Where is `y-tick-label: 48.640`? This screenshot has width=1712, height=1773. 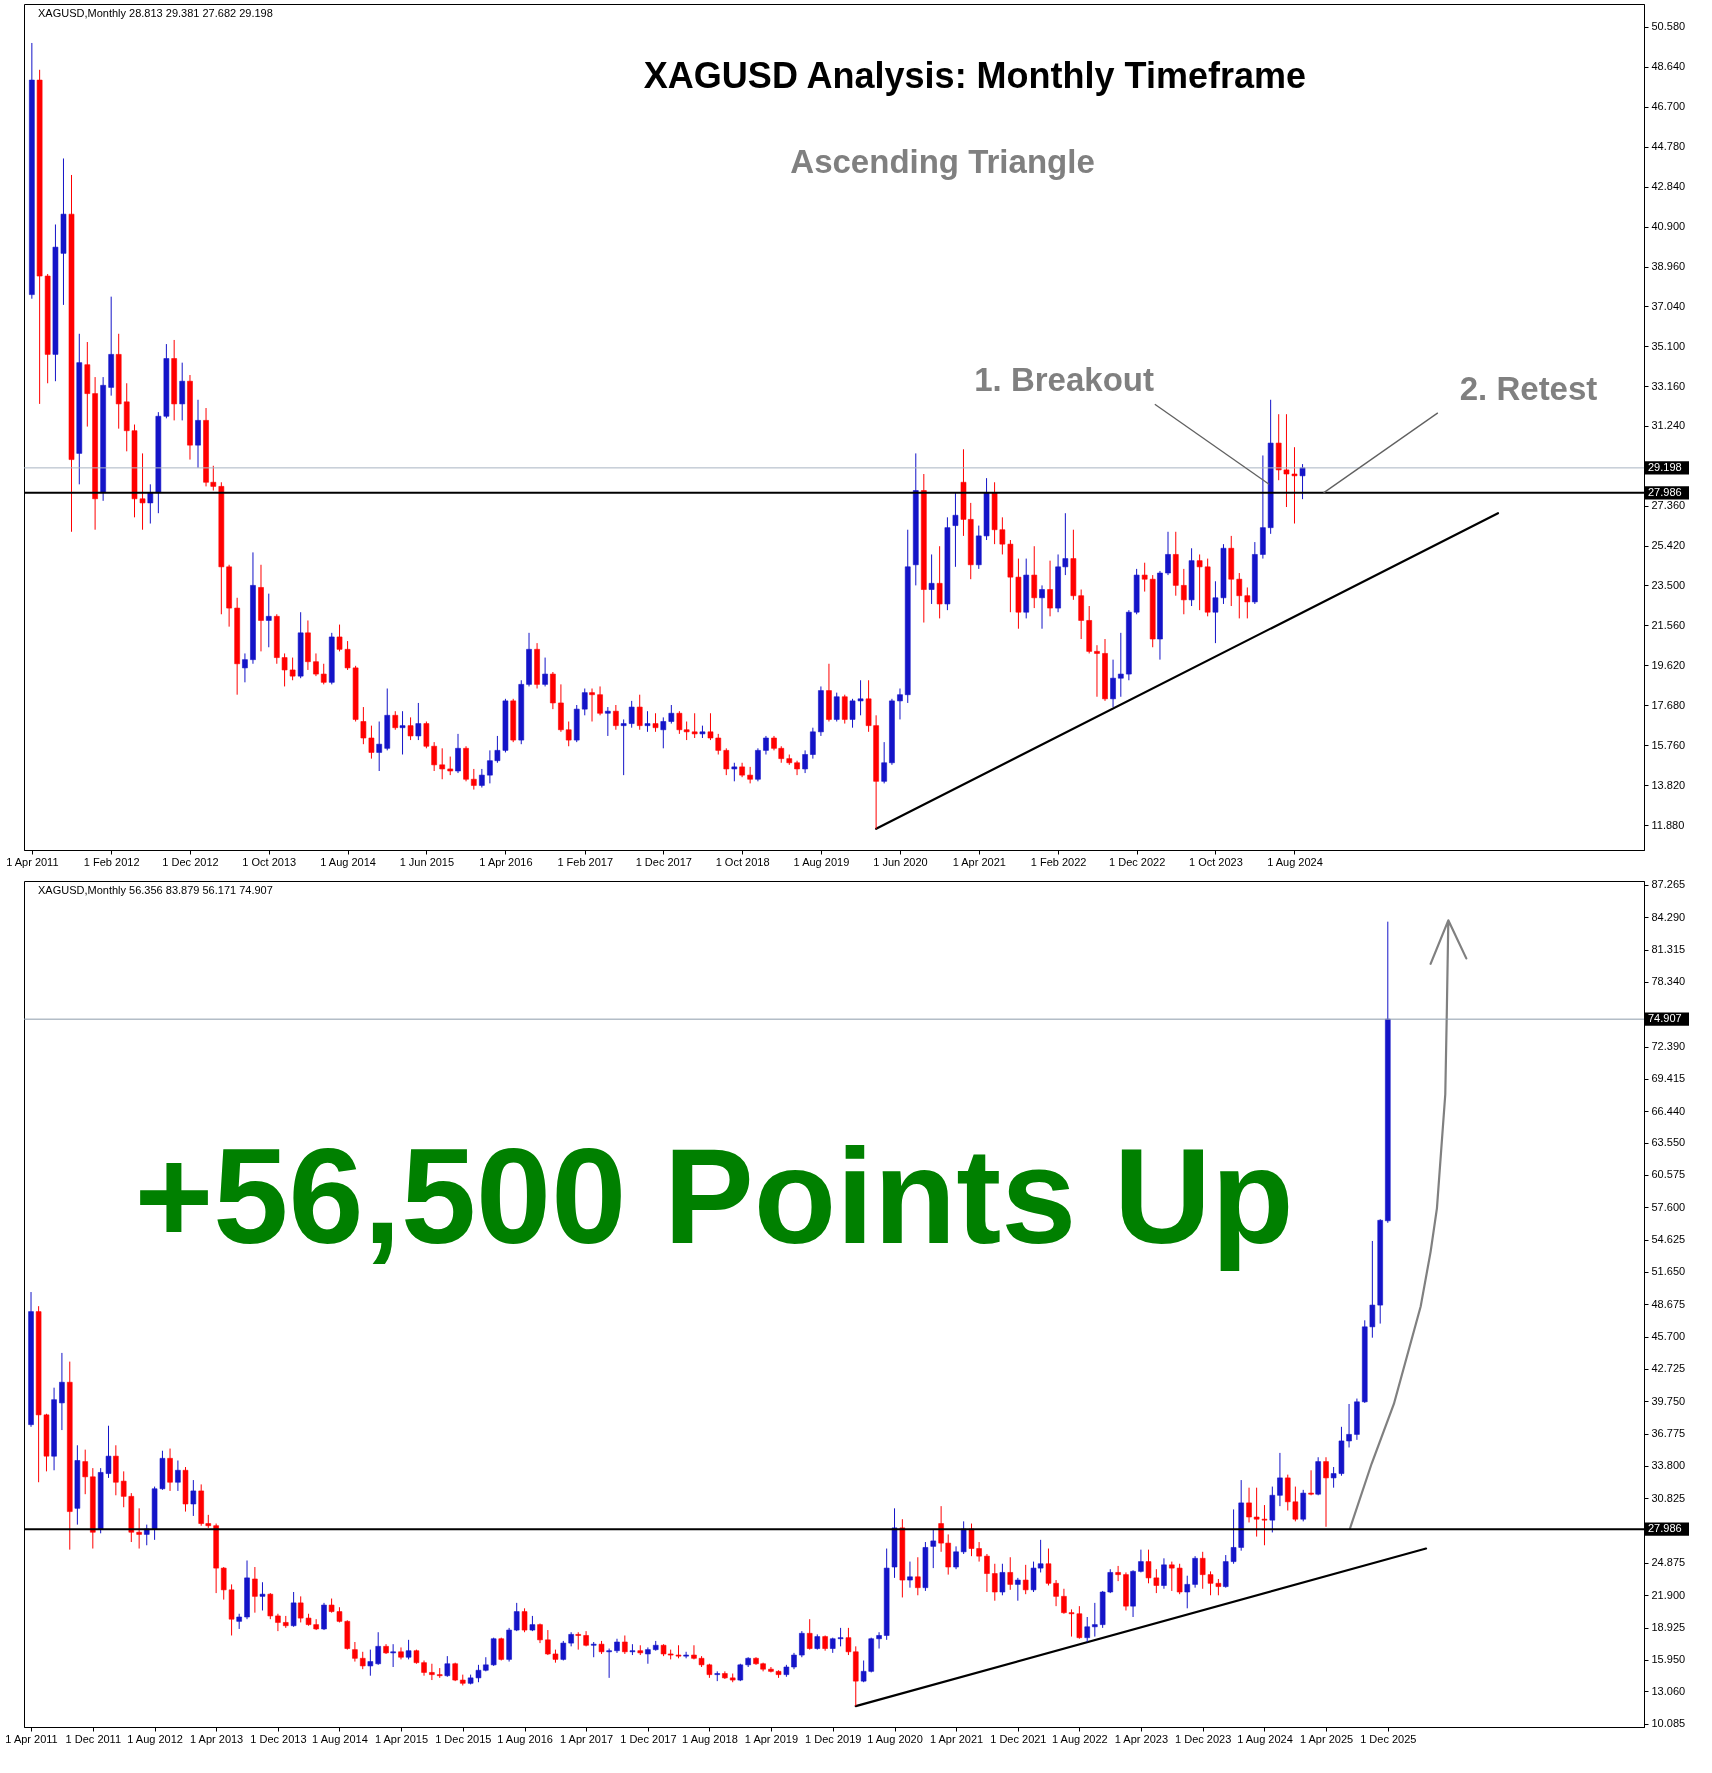 y-tick-label: 48.640 is located at coordinates (1668, 66).